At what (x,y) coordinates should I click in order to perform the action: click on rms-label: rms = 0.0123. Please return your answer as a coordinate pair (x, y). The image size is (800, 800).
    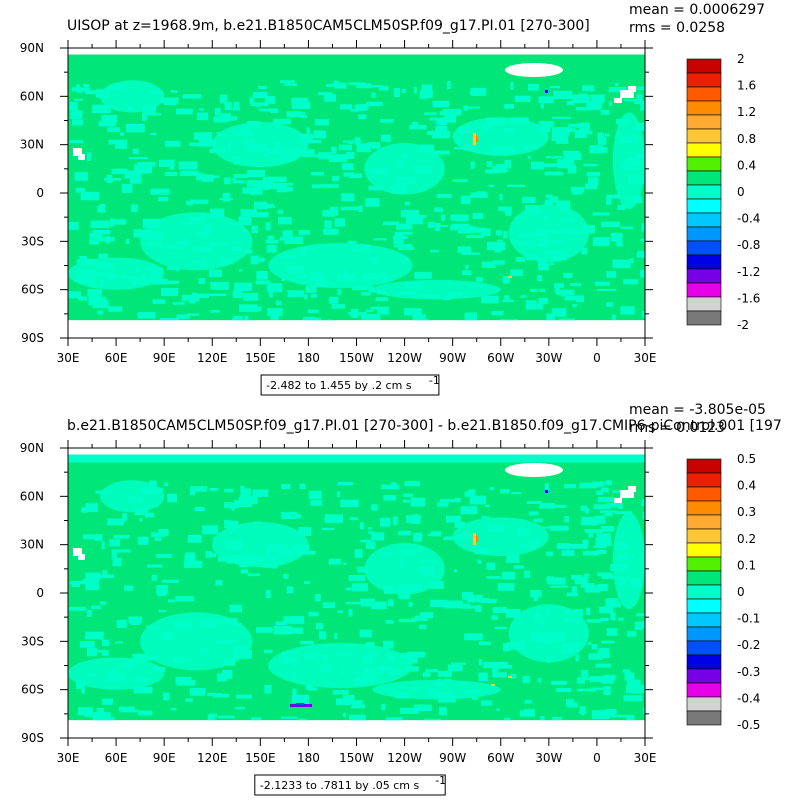
    Looking at the image, I should click on (677, 428).